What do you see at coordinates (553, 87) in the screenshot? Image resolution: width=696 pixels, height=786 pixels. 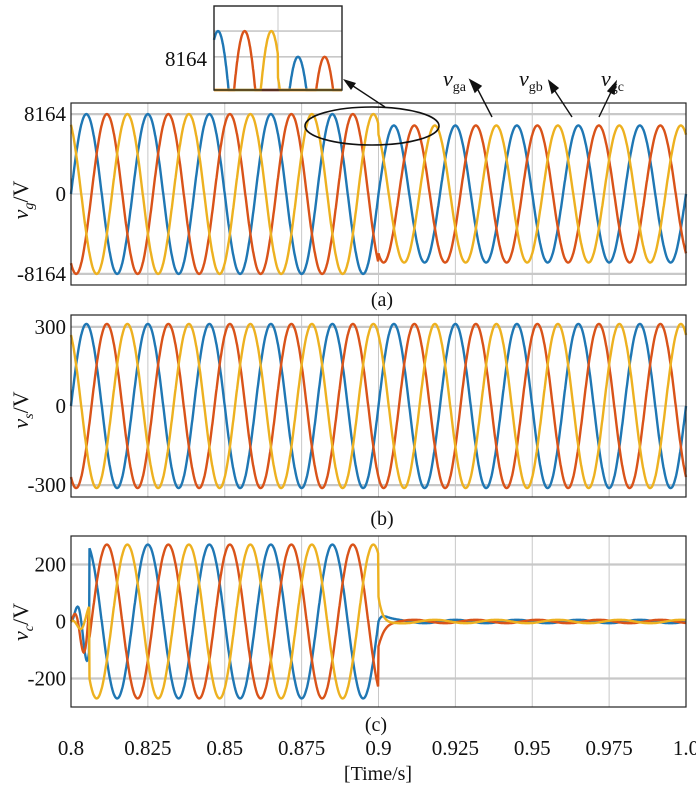 I see `arrowhead-vgb` at bounding box center [553, 87].